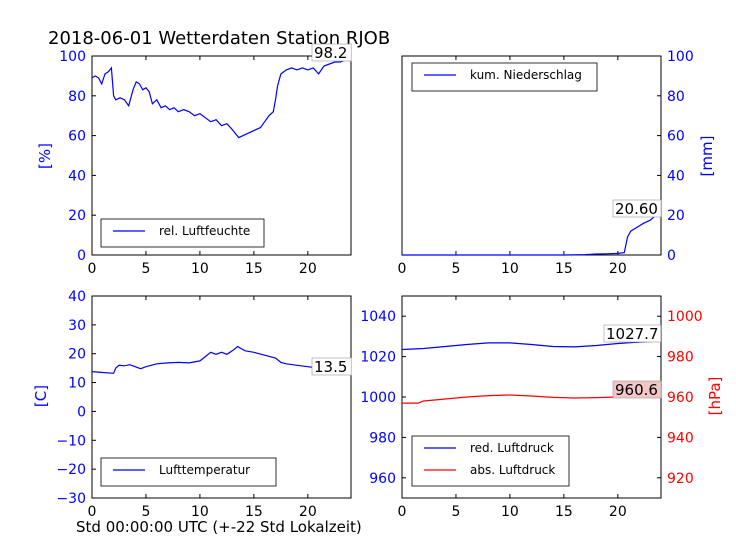 The image size is (736, 552). I want to click on y-axis-label: [C], so click(41, 396).